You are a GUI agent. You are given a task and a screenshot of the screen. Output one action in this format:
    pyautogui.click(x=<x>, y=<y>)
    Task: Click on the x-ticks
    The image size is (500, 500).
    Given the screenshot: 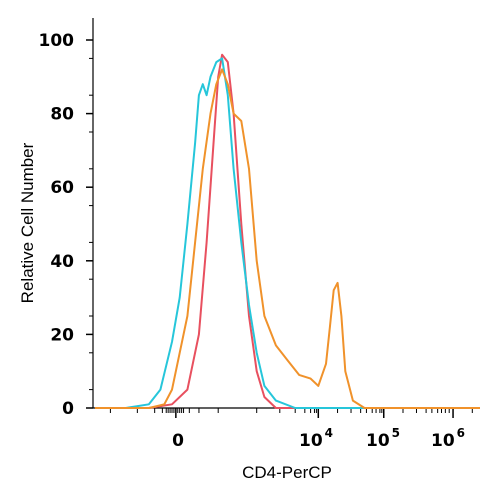 What is the action you would take?
    pyautogui.click(x=291, y=413)
    